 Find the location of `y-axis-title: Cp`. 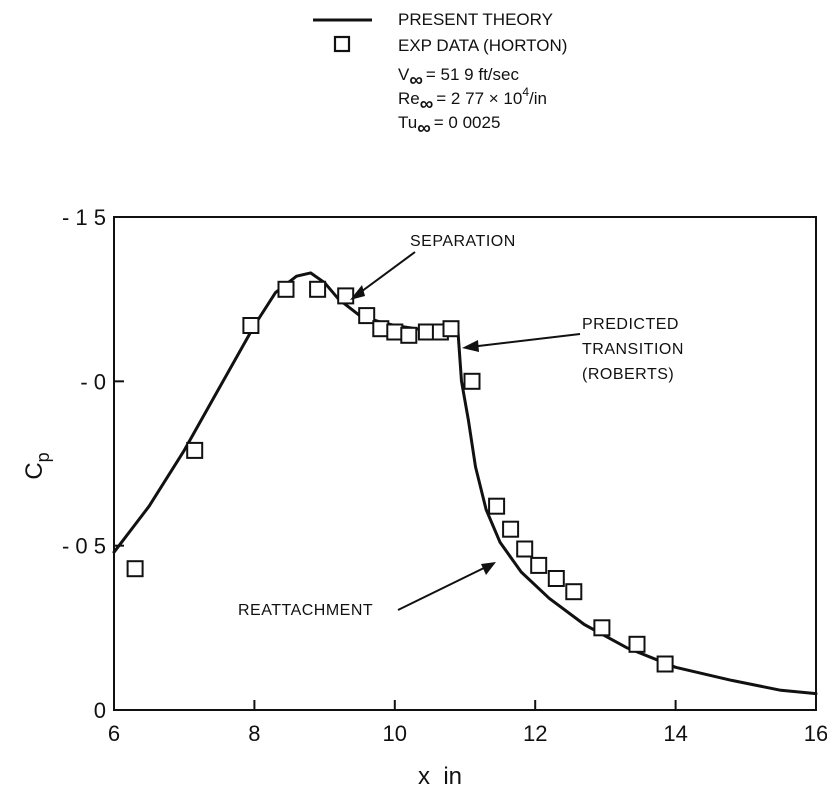

y-axis-title: Cp is located at coordinates (37, 465).